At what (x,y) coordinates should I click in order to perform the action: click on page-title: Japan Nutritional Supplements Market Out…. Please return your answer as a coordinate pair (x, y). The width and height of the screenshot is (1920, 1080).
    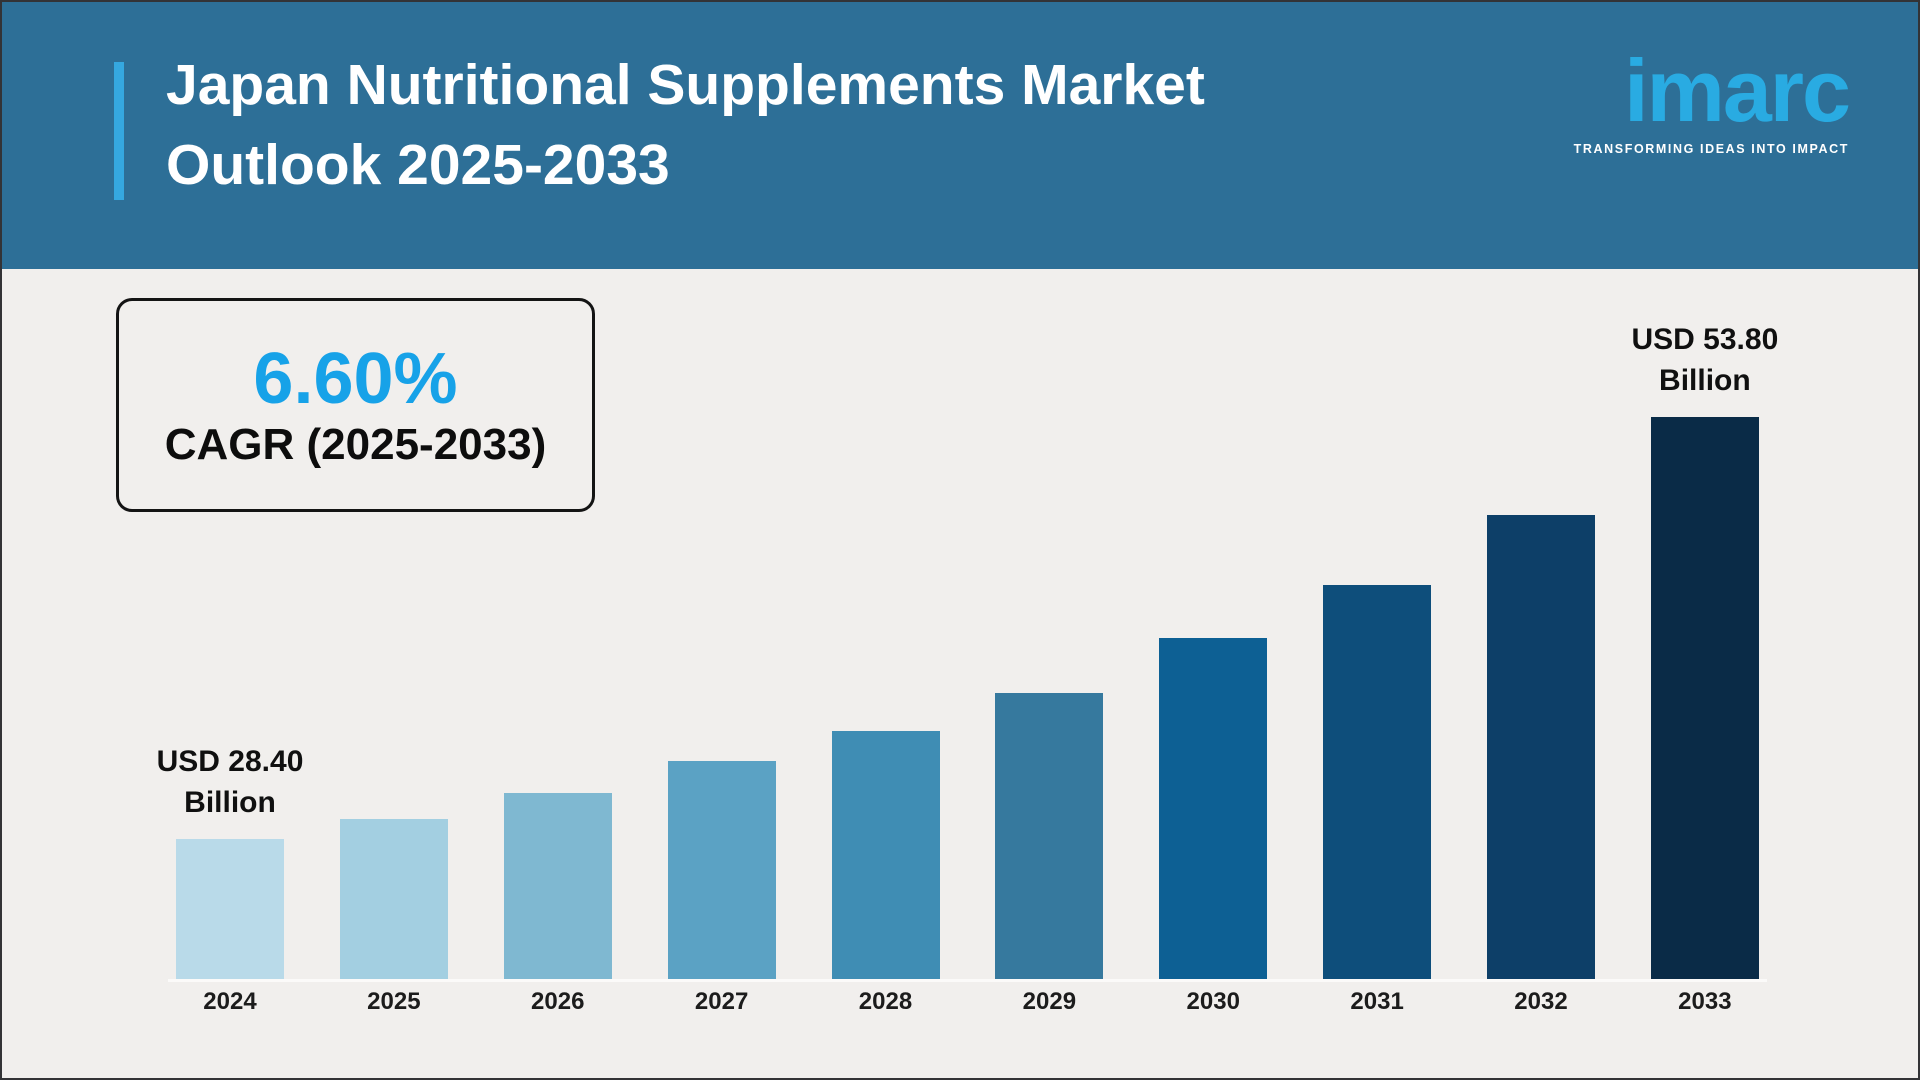
    Looking at the image, I should click on (685, 126).